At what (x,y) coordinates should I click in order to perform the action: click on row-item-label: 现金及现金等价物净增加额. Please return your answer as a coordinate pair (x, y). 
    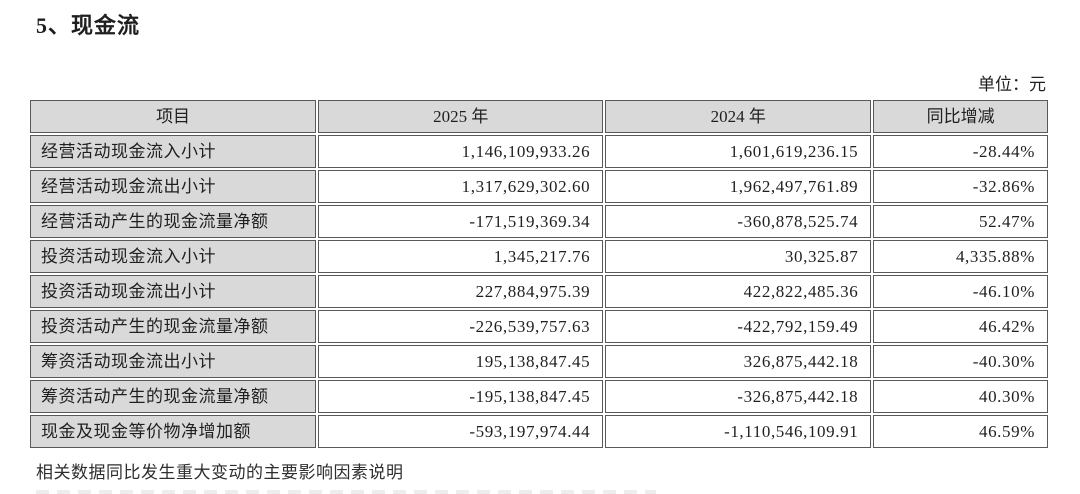
    Looking at the image, I should click on (173, 431).